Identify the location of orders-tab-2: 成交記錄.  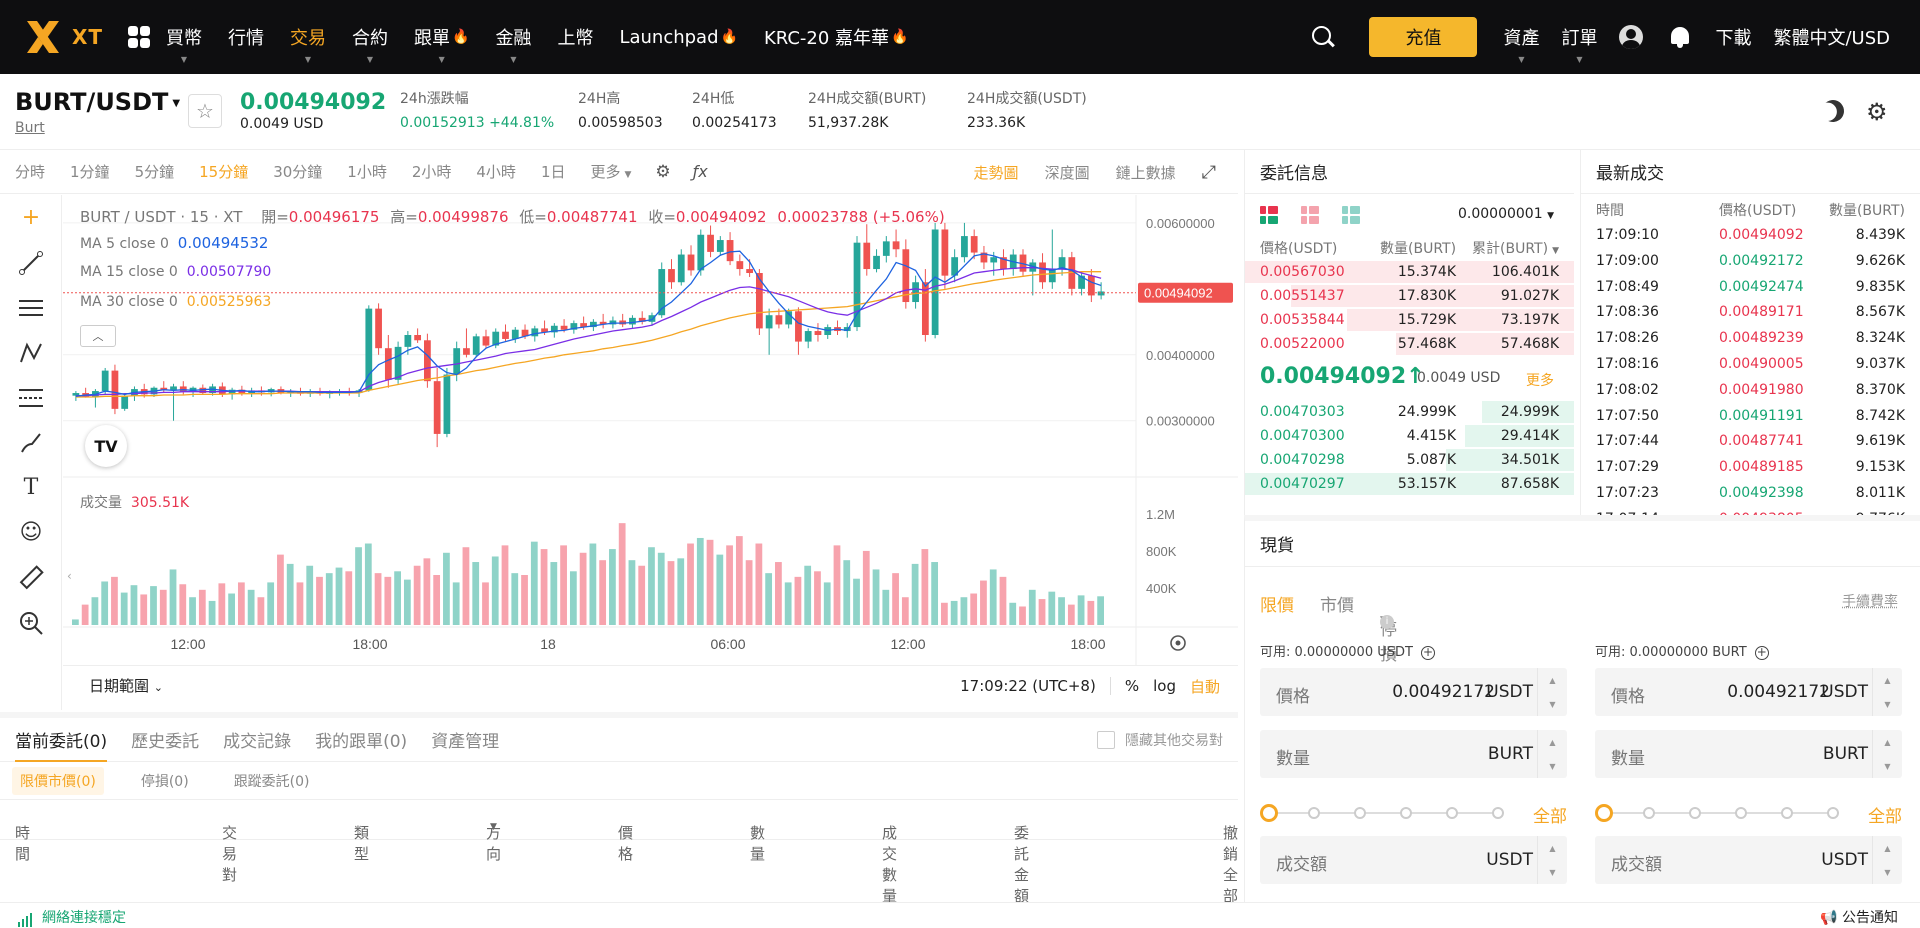
(257, 742).